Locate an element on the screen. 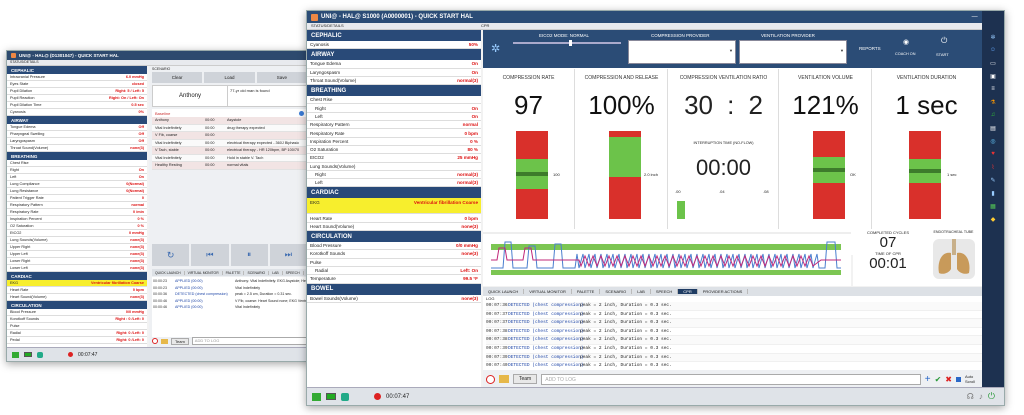  delete-icon: ✖ is located at coordinates (948, 379).